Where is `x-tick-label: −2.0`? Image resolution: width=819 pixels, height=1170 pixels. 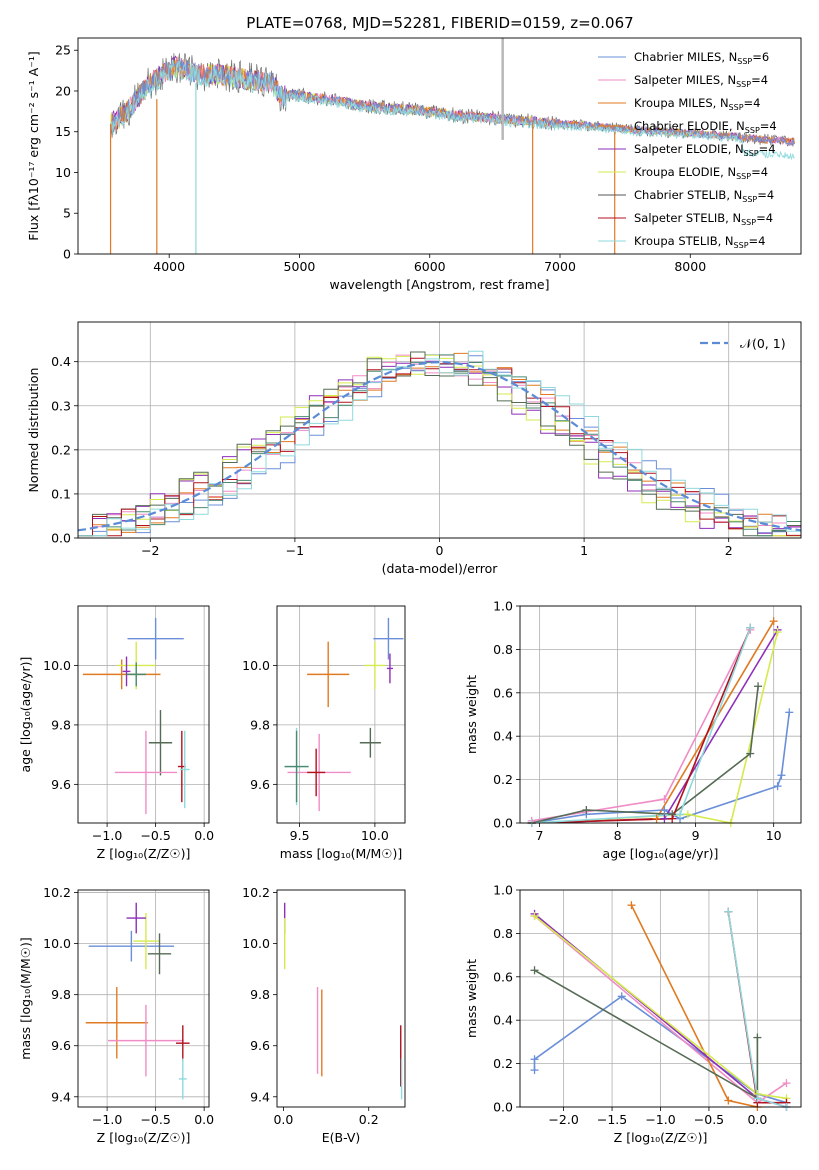
x-tick-label: −2.0 is located at coordinates (563, 1119).